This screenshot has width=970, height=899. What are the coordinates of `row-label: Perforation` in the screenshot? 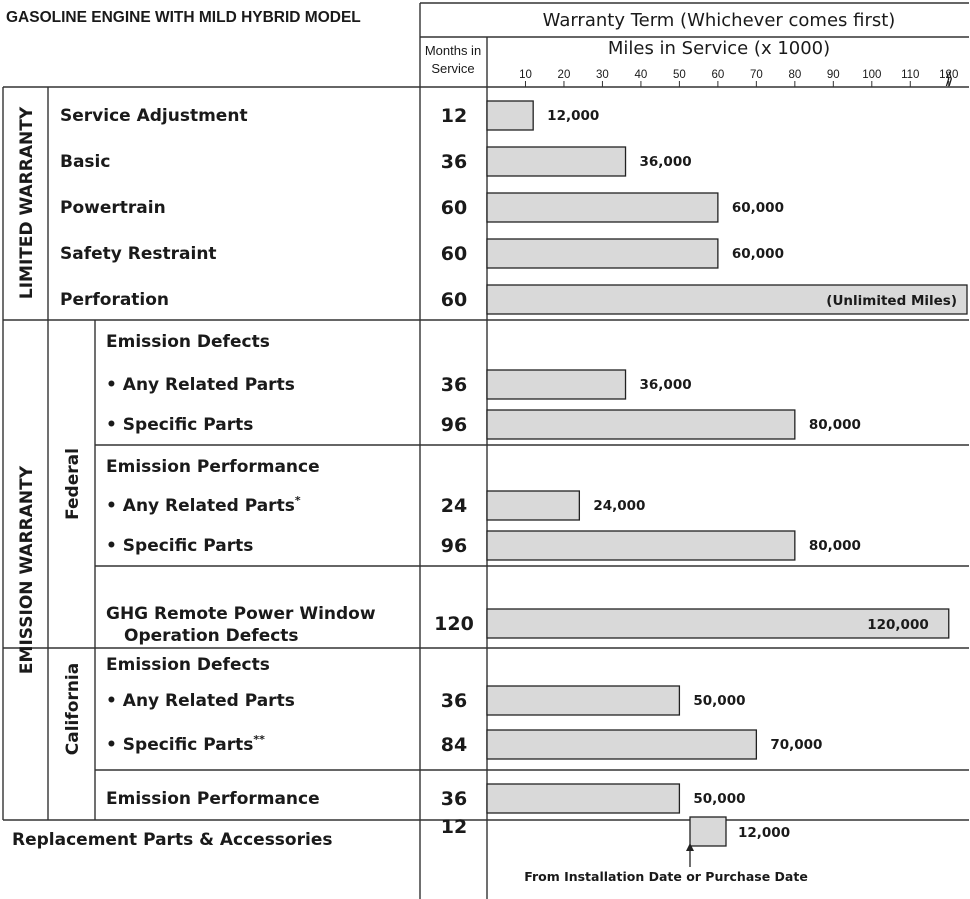 It's located at (114, 300).